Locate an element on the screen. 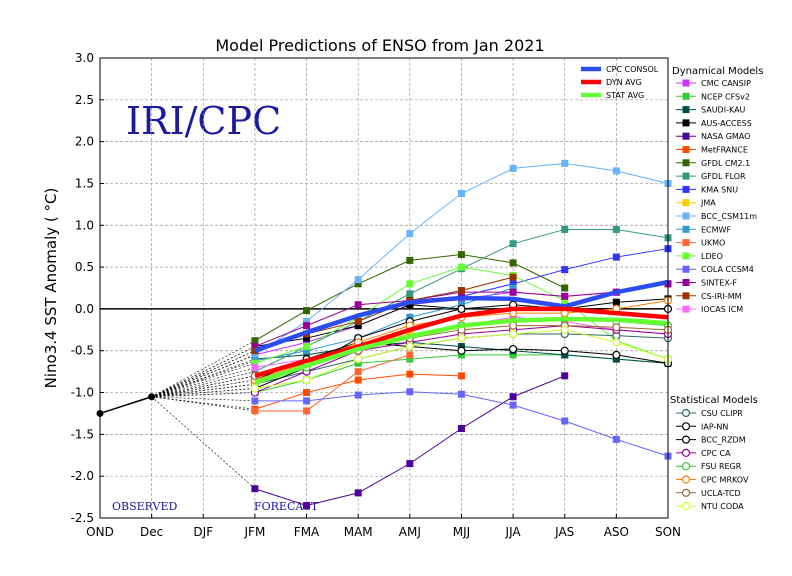 The height and width of the screenshot is (576, 792). consensus-line-stat-avg is located at coordinates (461, 350).